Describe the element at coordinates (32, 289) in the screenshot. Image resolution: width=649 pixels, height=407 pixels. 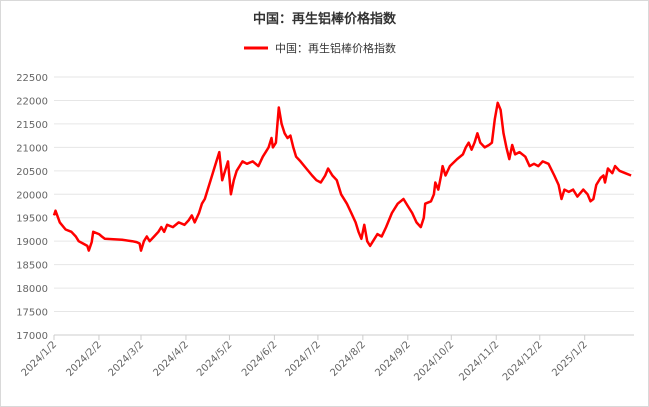
I see `y-tick-label: 18000` at that location.